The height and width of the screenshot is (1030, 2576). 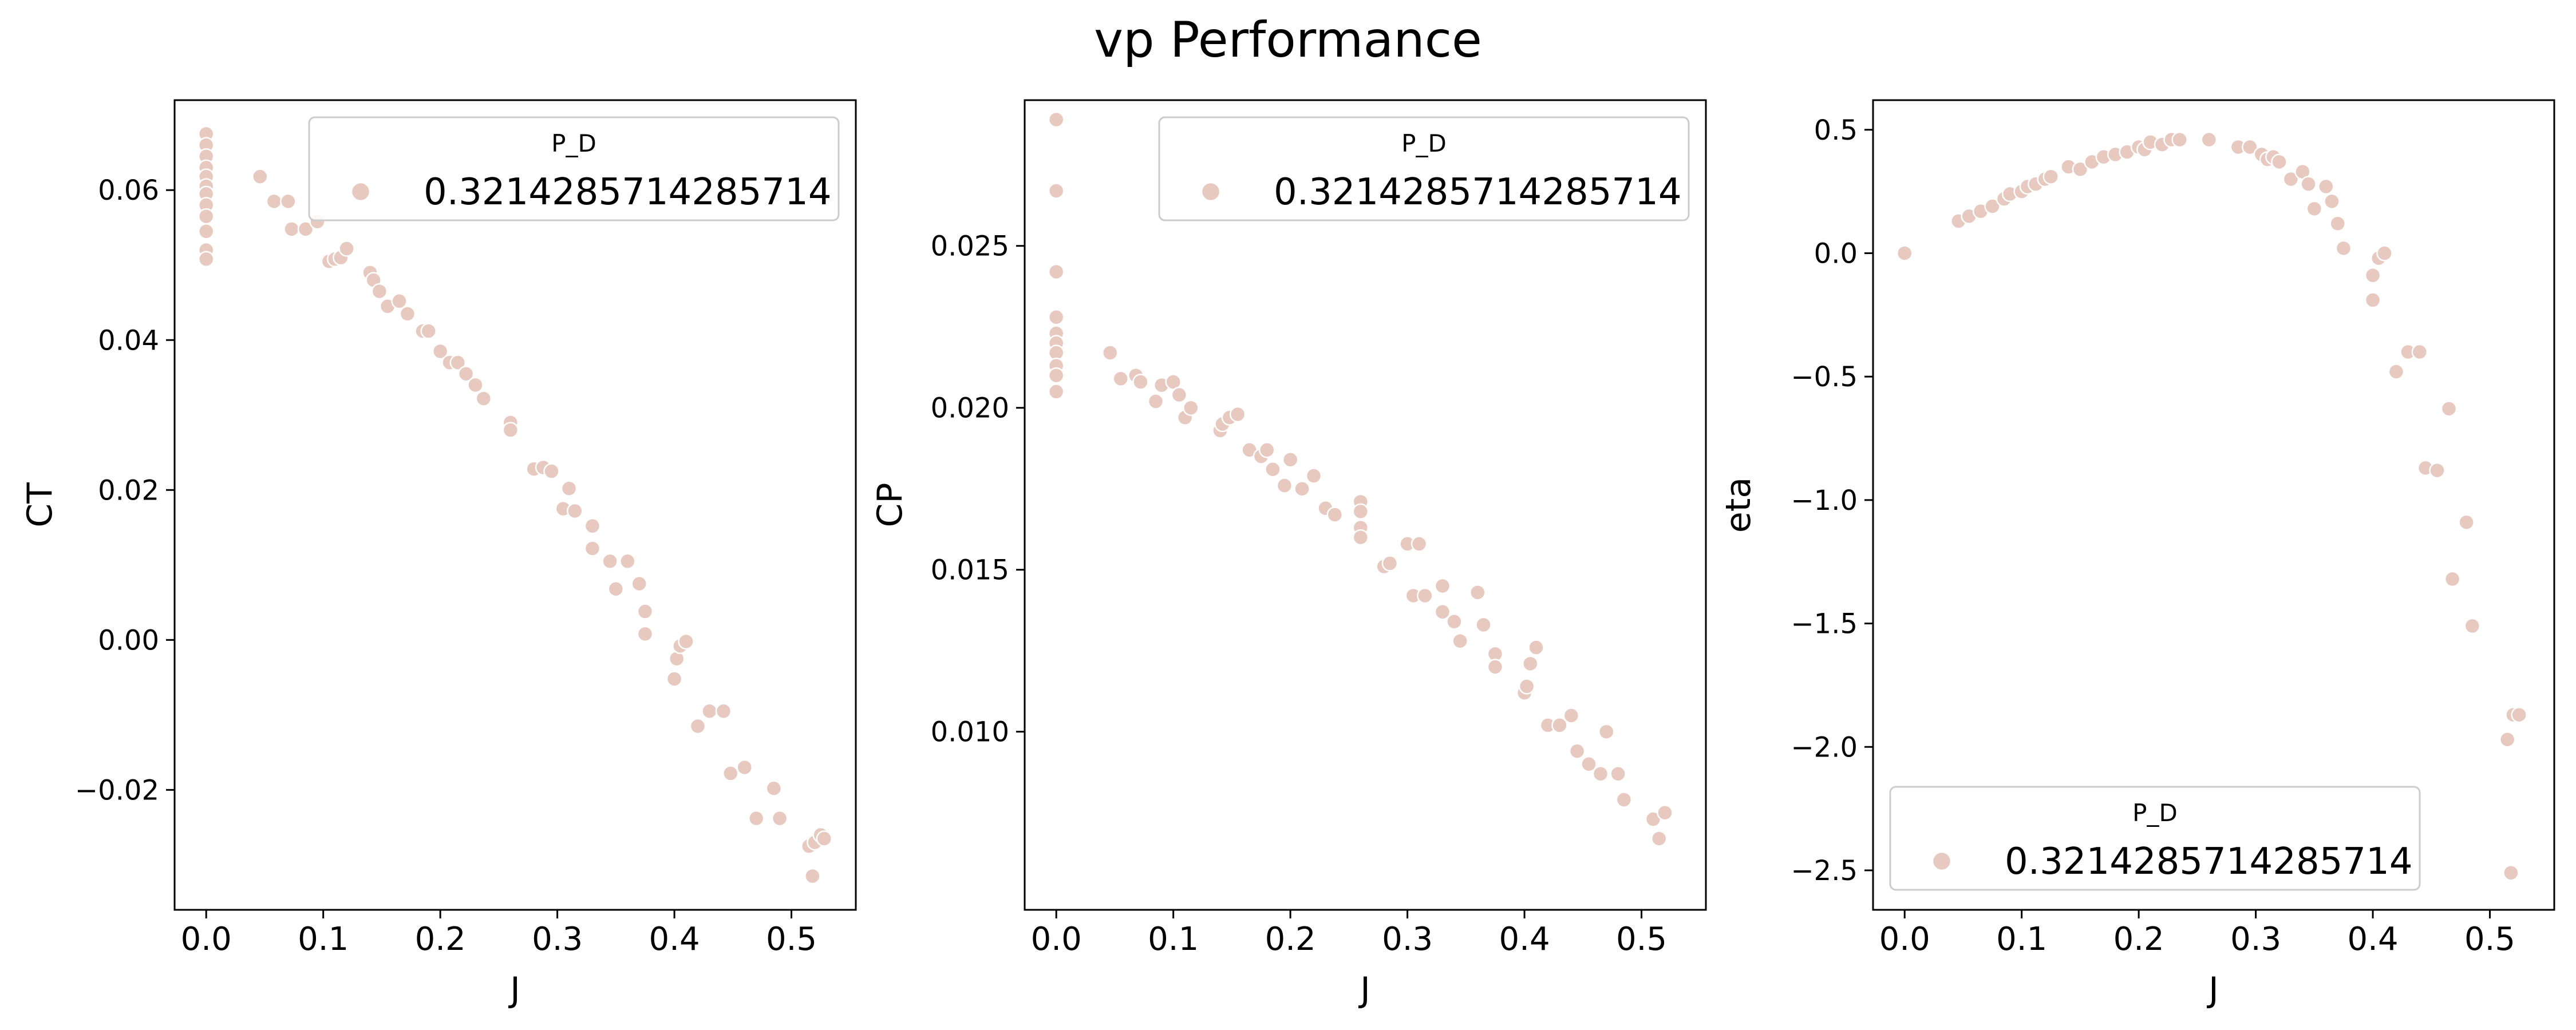 What do you see at coordinates (1424, 168) in the screenshot?
I see `legend-box` at bounding box center [1424, 168].